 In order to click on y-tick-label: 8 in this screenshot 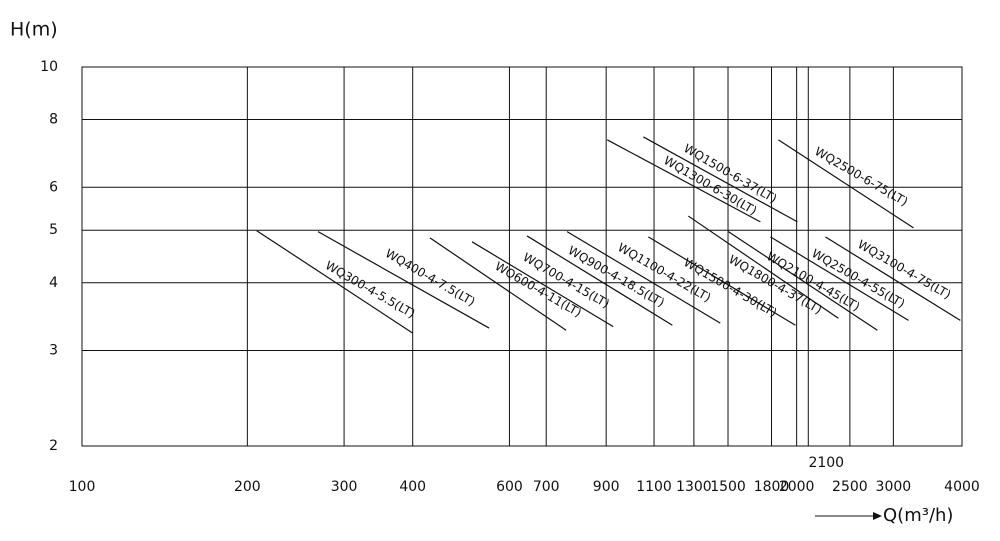, I will do `click(53, 120)`.